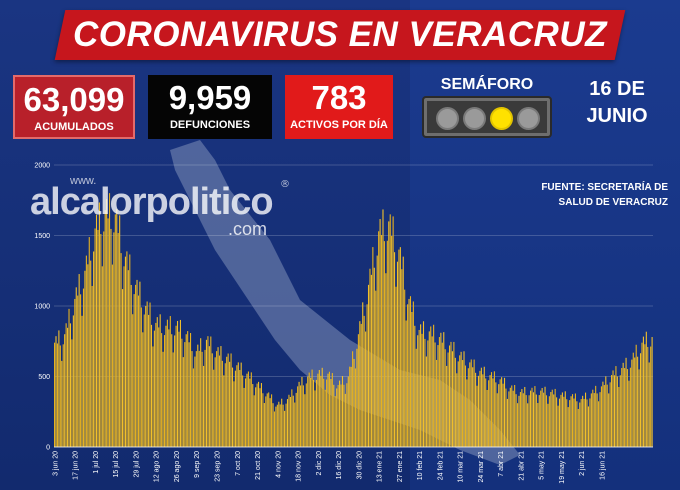 The height and width of the screenshot is (490, 680). I want to click on x-tick-label: 7 oct 20, so click(238, 463).